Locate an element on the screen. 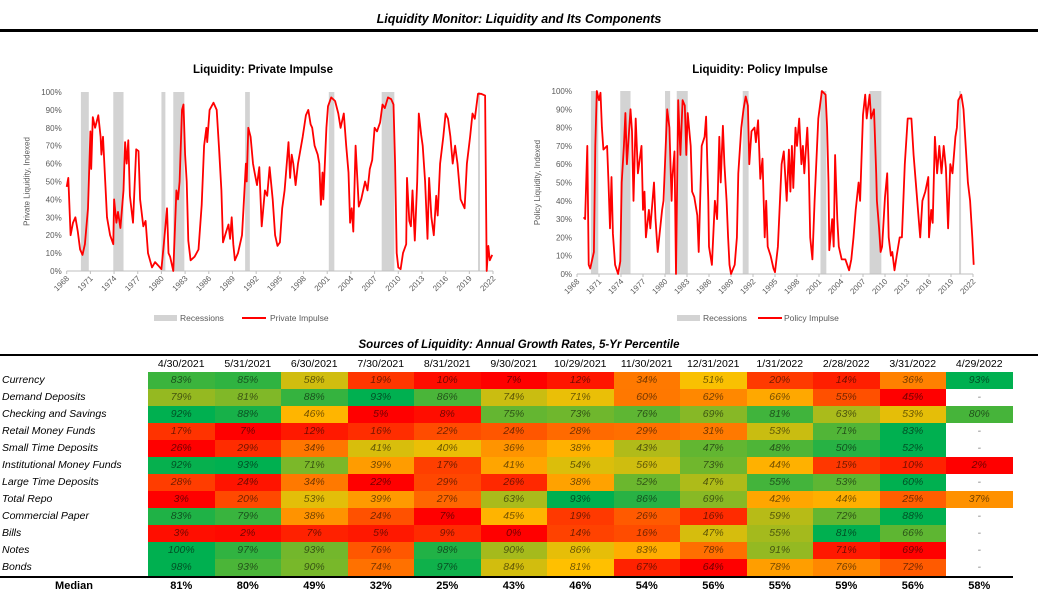 This screenshot has height=595, width=1038. x-tick-label: 2010 is located at coordinates (879, 286).